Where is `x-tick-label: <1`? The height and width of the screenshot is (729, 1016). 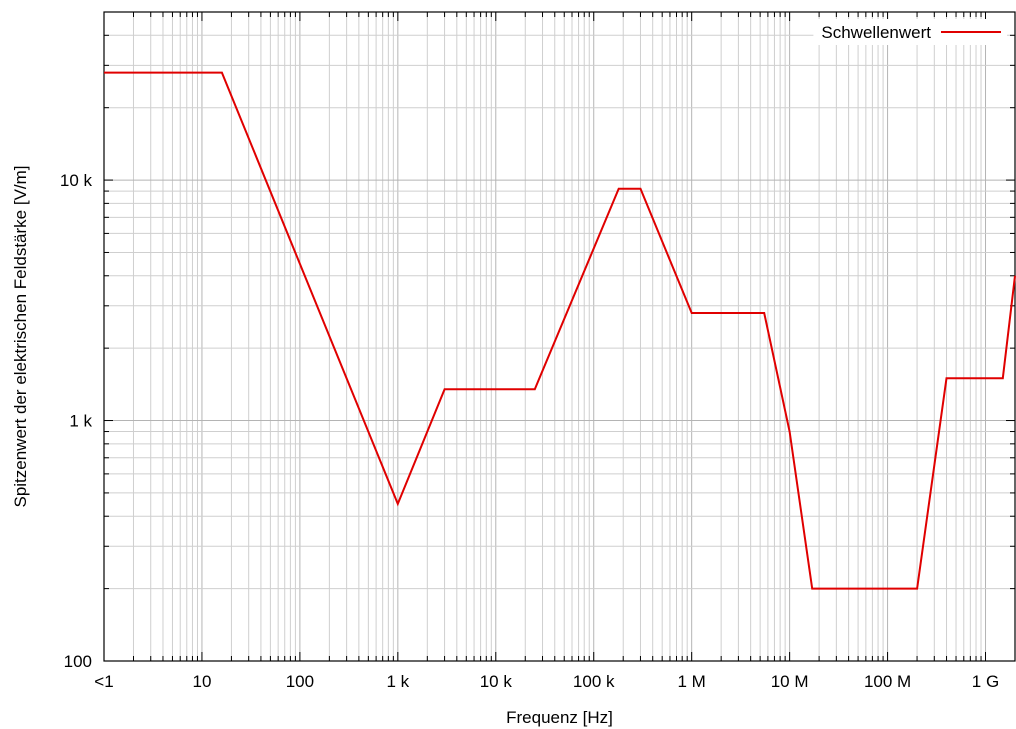
x-tick-label: <1 is located at coordinates (103, 681).